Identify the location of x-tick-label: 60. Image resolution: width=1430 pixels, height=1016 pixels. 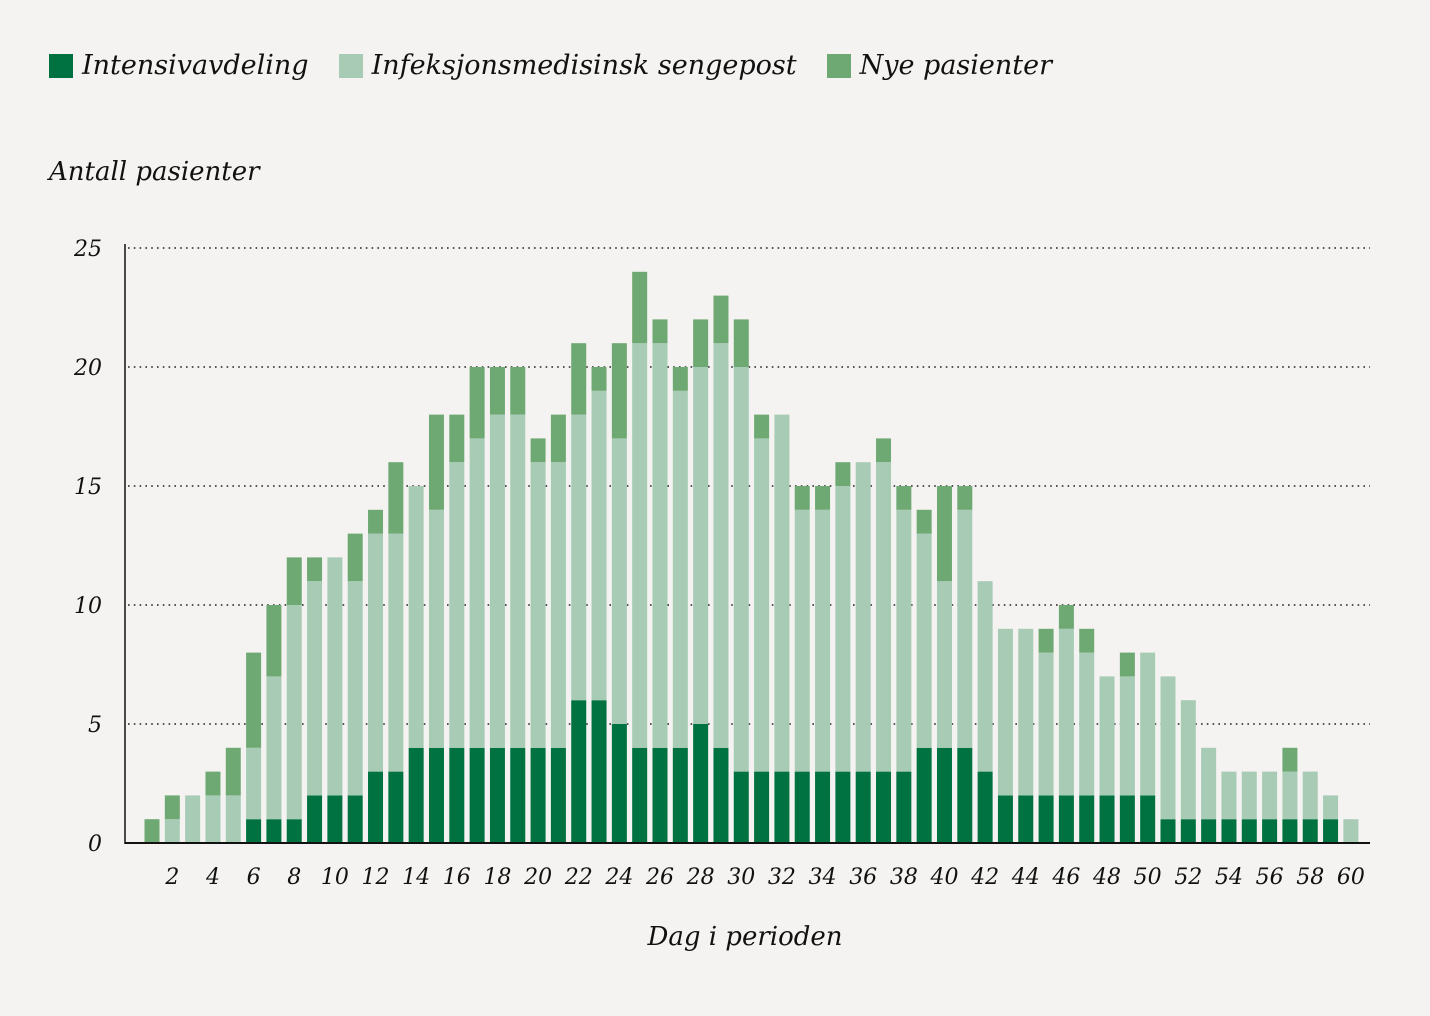
(1351, 877).